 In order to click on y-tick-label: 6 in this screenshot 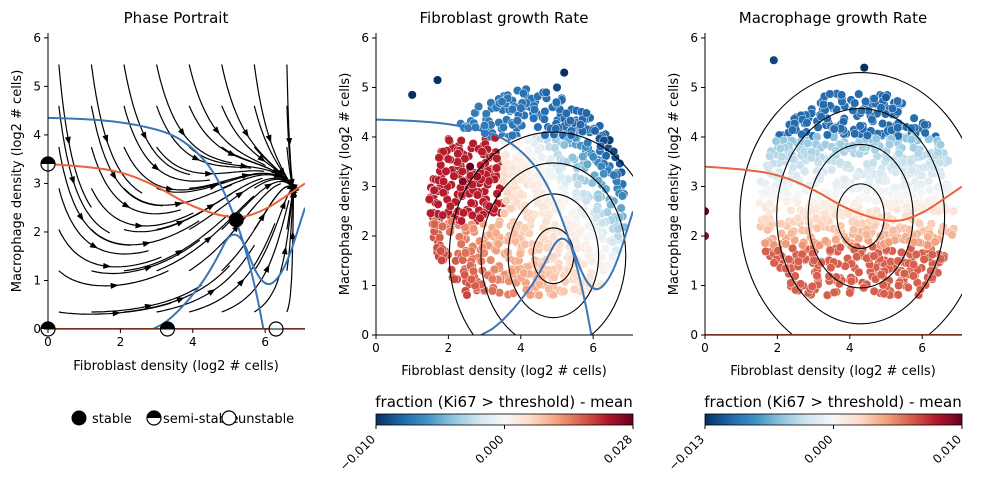, I will do `click(37, 38)`.